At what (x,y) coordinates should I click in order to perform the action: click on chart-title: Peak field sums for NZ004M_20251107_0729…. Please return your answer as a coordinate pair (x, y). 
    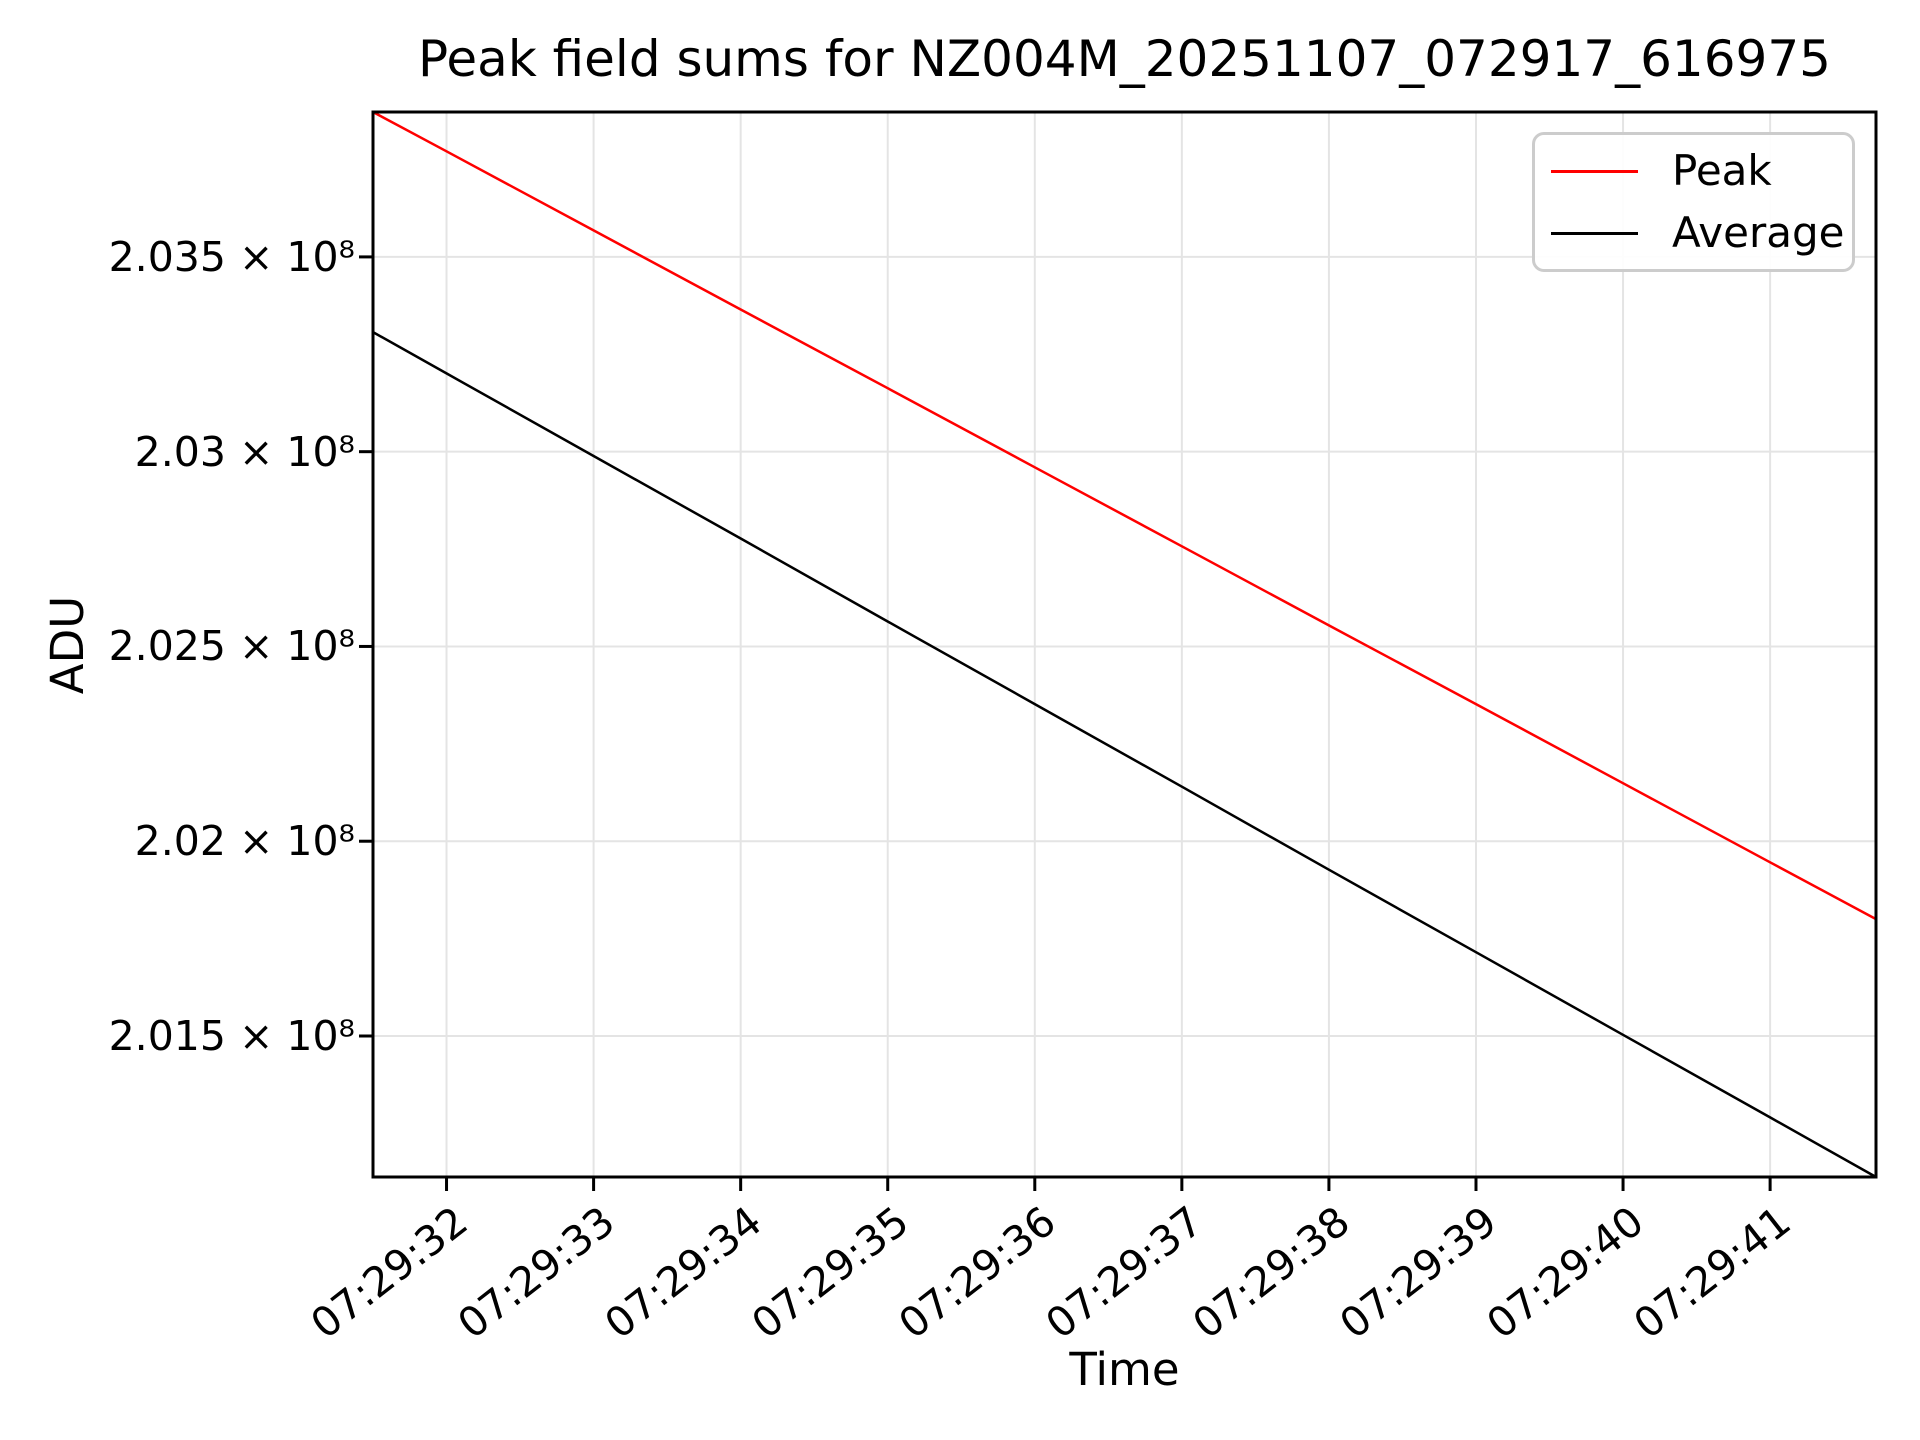
    Looking at the image, I should click on (1124, 59).